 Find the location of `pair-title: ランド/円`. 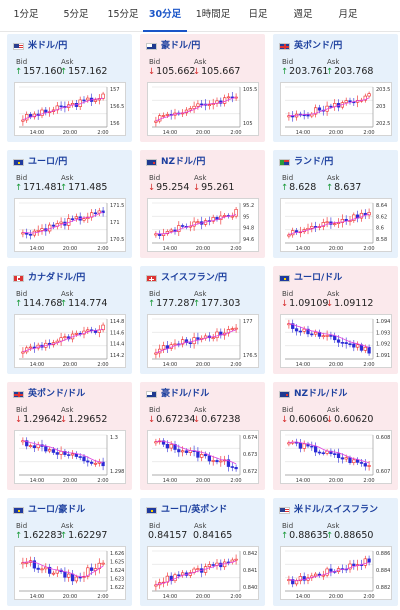

pair-title: ランド/円 is located at coordinates (338, 163).